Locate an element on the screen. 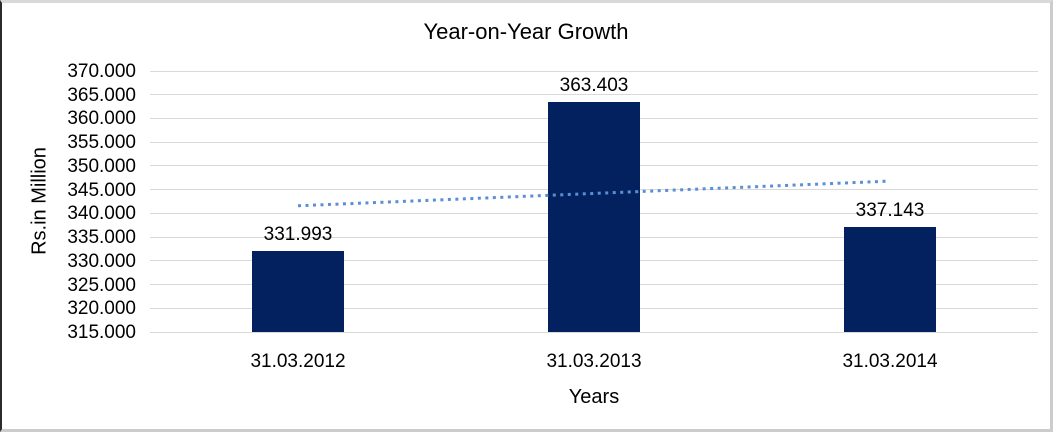  bar-data-label: 363.403 is located at coordinates (594, 86).